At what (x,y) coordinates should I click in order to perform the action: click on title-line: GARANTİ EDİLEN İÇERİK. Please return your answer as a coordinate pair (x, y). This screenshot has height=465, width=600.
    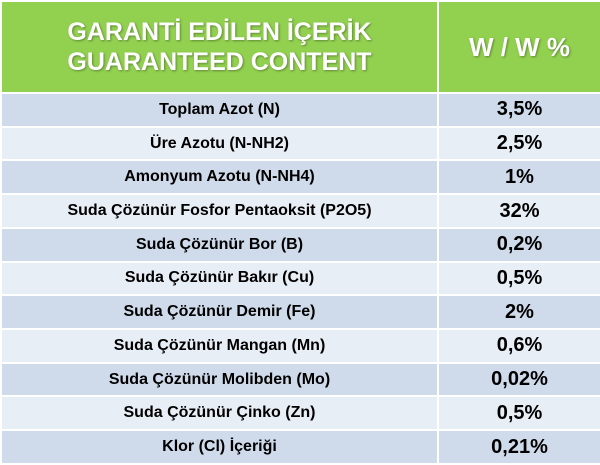
    Looking at the image, I should click on (219, 32).